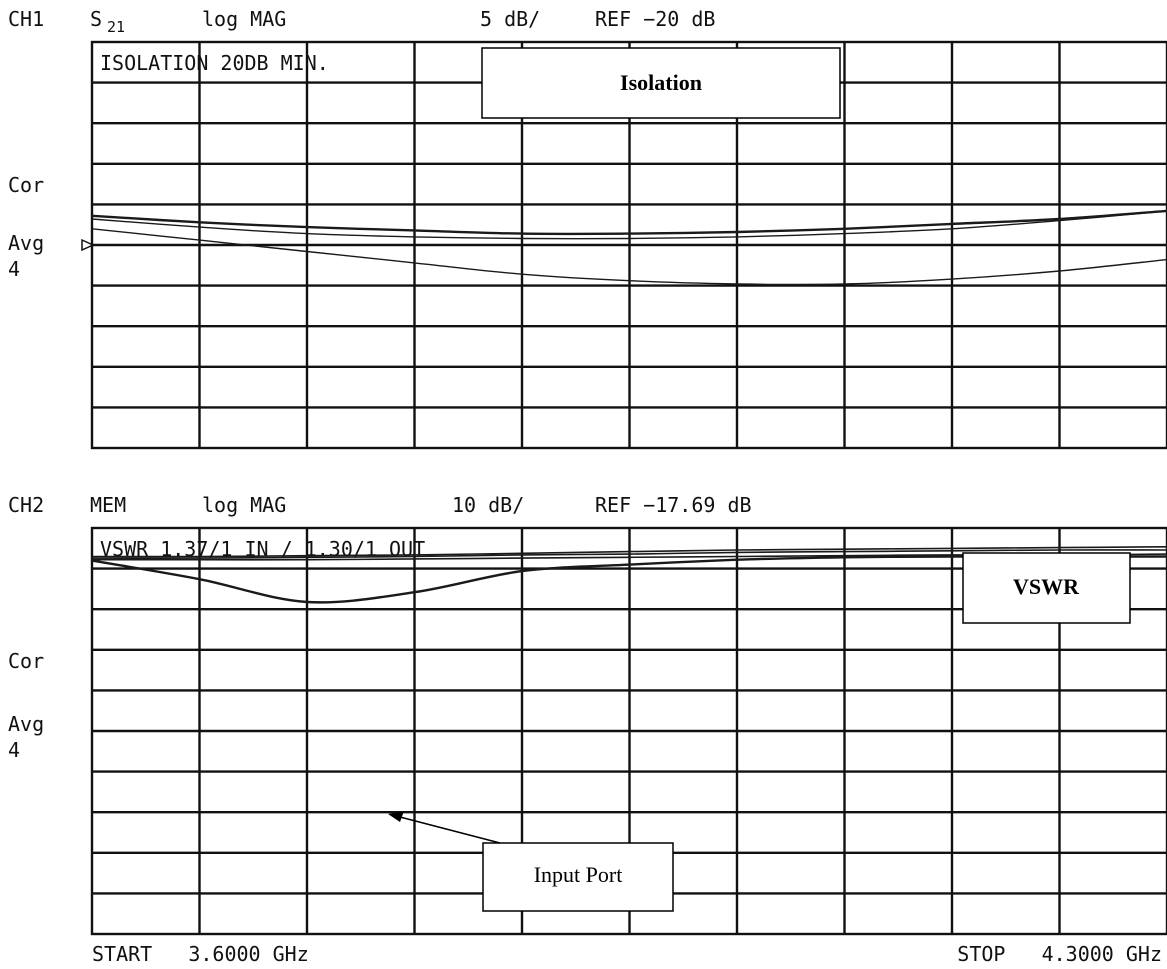 The height and width of the screenshot is (969, 1167). I want to click on ch2-avg-label: Avg, so click(26, 724).